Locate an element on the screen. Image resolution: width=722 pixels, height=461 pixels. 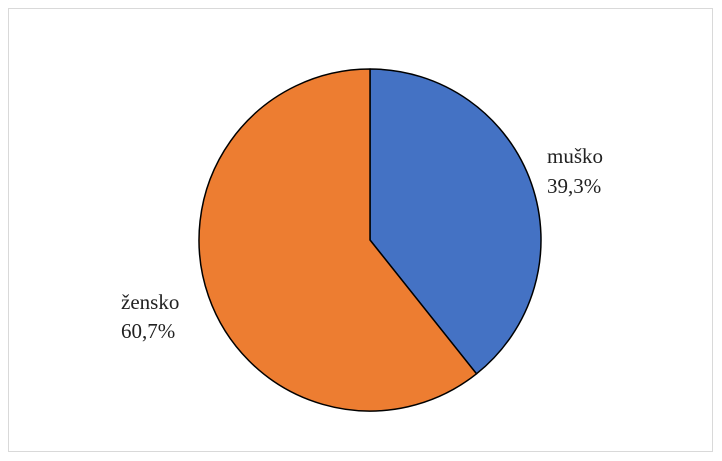
data-label-zensko-value: 60,7% is located at coordinates (148, 331).